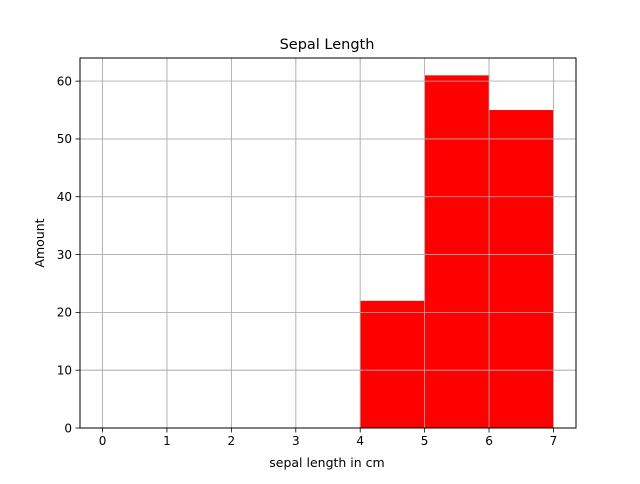 The width and height of the screenshot is (640, 484). I want to click on y-tick-label: 10, so click(64, 370).